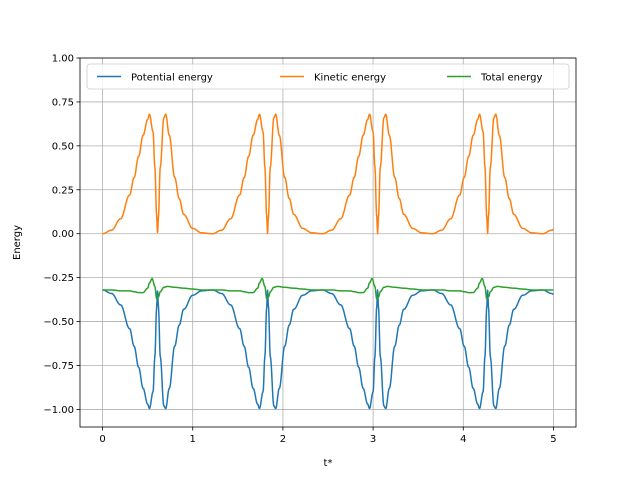 This screenshot has height=480, width=640. What do you see at coordinates (58, 322) in the screenshot?
I see `y-tick-label: −0.50` at bounding box center [58, 322].